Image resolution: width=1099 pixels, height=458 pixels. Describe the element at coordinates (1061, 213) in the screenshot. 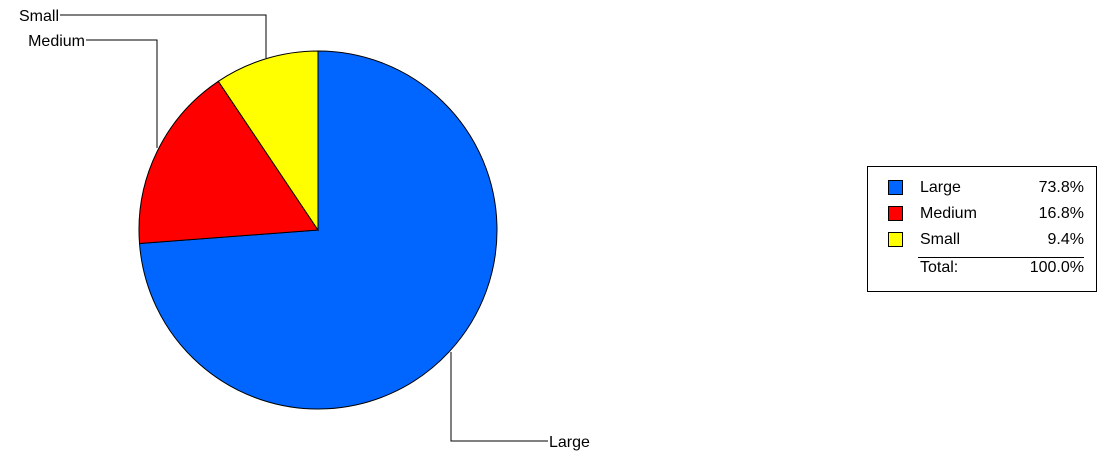

I see `legend-value-medium: 16.8%` at that location.